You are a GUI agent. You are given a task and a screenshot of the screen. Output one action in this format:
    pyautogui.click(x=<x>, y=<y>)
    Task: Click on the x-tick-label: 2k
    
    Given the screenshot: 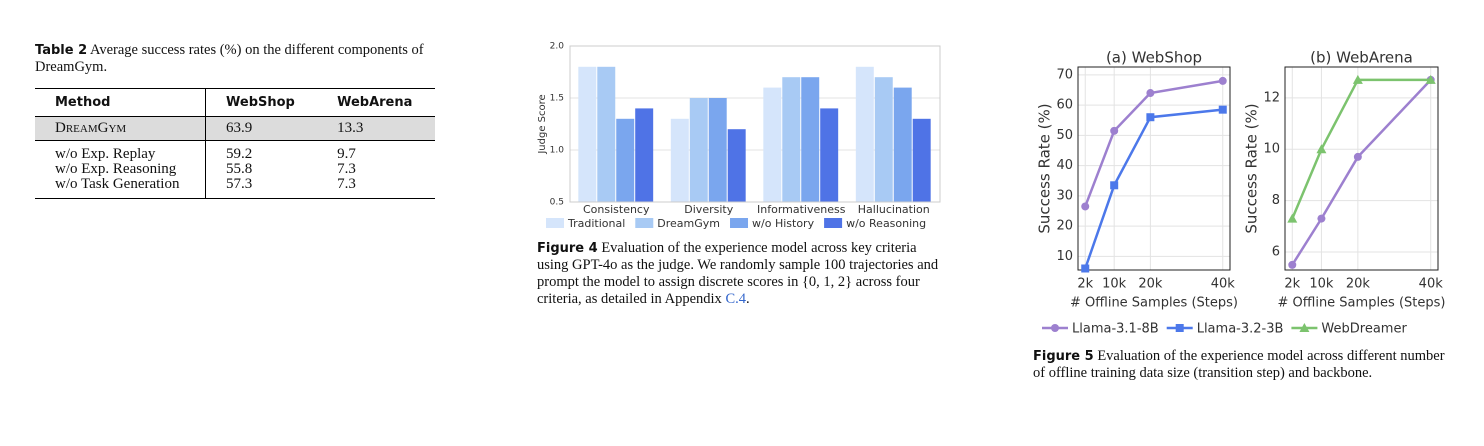 What is the action you would take?
    pyautogui.click(x=1085, y=284)
    